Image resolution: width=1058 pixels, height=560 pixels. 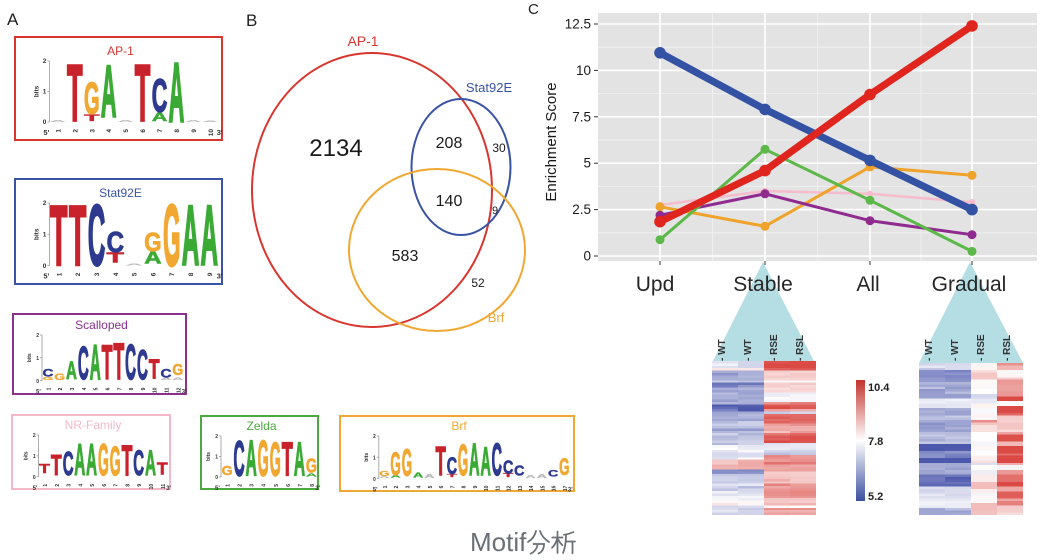 What do you see at coordinates (551, 141) in the screenshot?
I see `svg-text: Enrichment Score` at bounding box center [551, 141].